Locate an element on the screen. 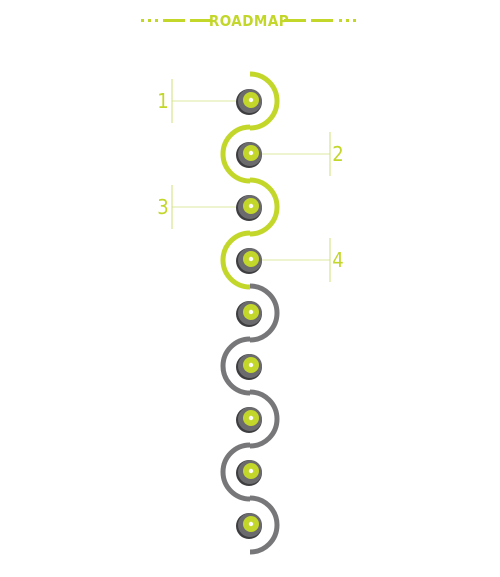 The width and height of the screenshot is (500, 577). step-number: 2 is located at coordinates (337, 154).